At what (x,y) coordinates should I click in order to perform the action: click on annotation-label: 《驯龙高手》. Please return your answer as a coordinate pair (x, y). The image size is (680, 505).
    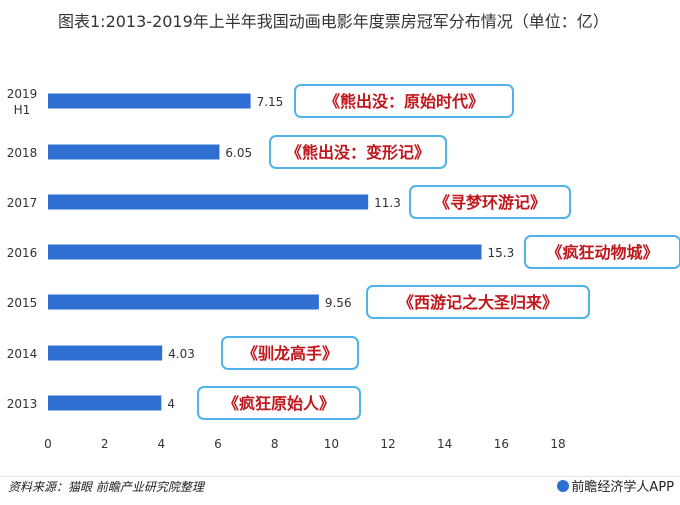
    Looking at the image, I should click on (290, 353).